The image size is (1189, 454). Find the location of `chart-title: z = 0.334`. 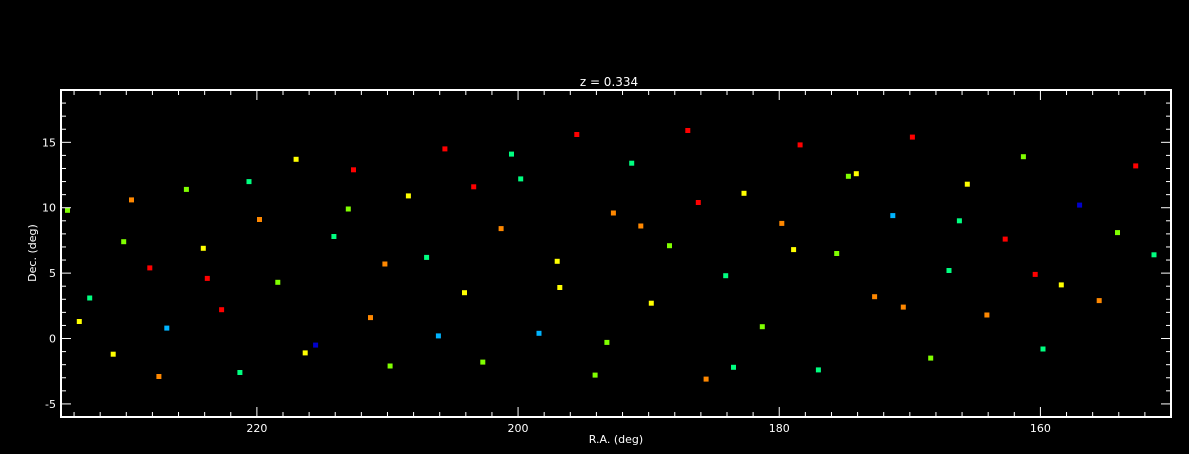

chart-title: z = 0.334 is located at coordinates (609, 82).